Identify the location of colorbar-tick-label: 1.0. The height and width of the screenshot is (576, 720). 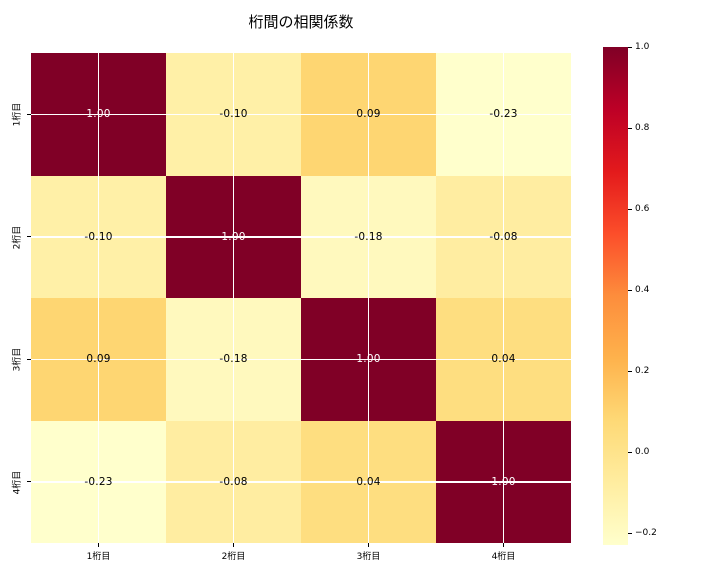
(642, 47).